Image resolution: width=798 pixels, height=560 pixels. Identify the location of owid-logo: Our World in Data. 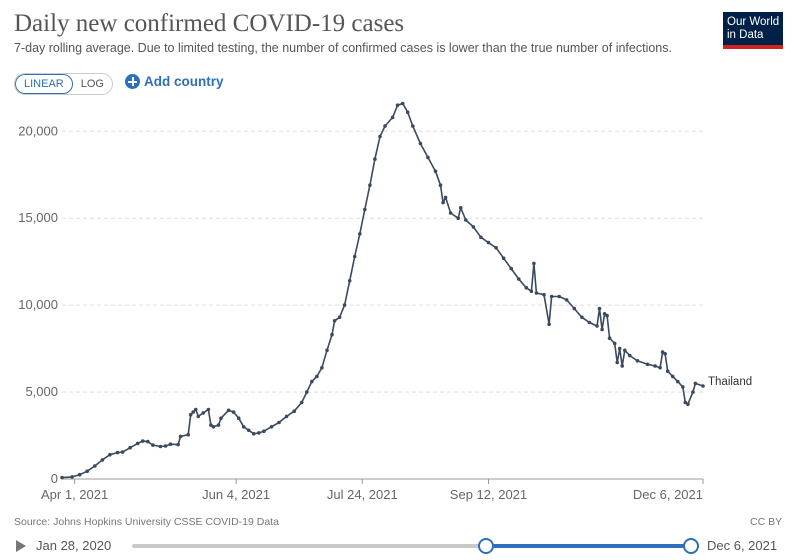
(753, 30).